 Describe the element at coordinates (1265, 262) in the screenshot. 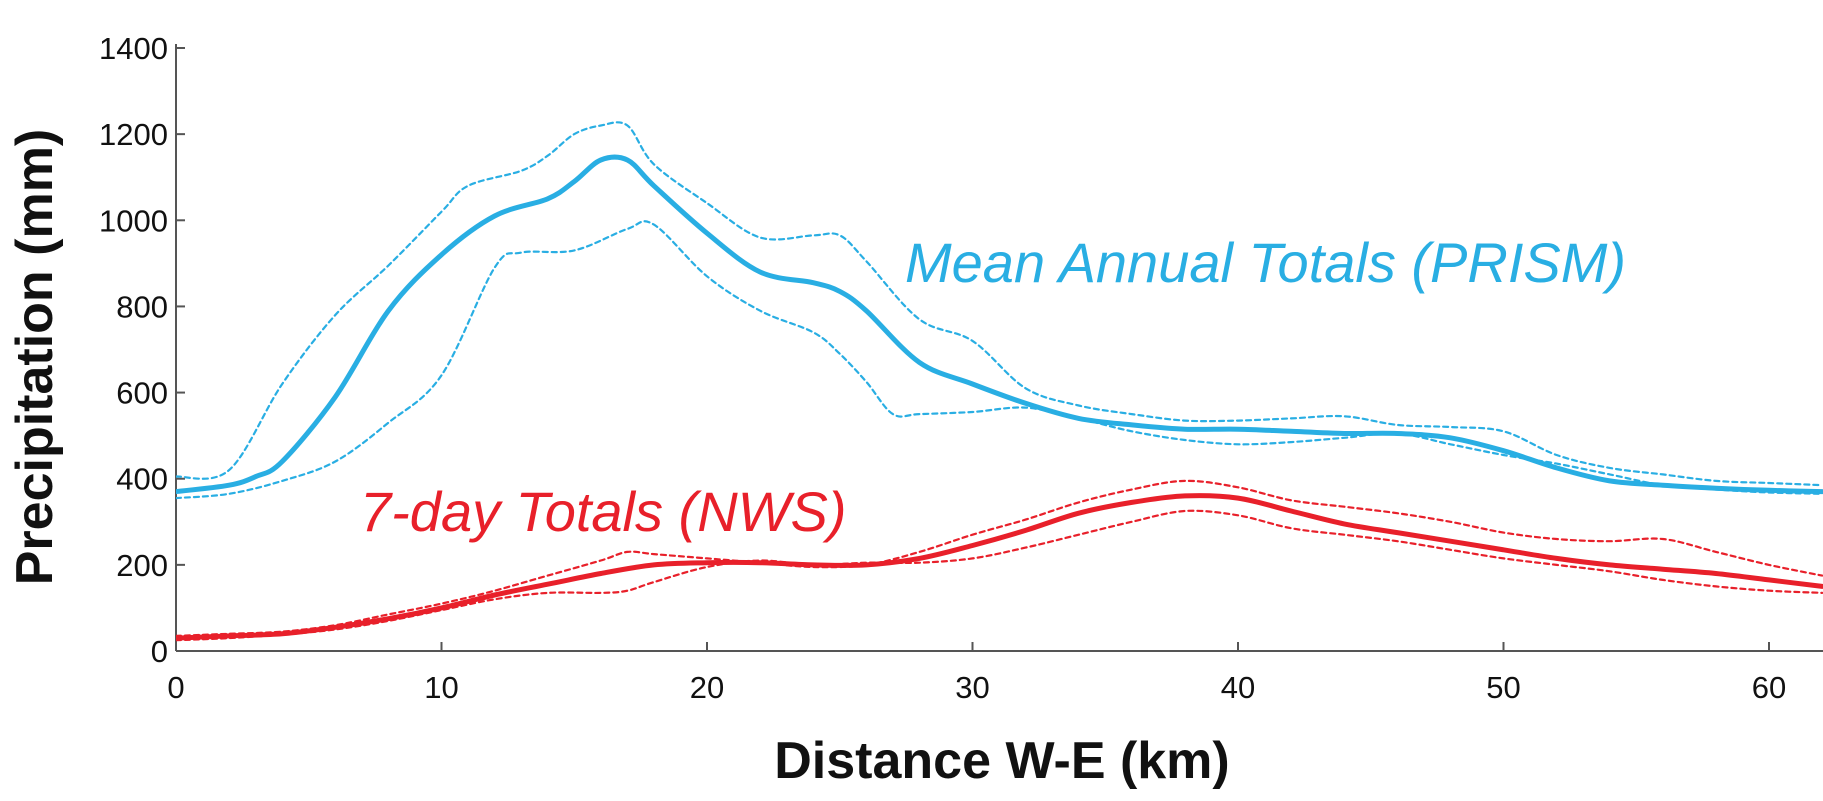

I see `series-label-prism: Mean Annual Totals (PRISM)` at that location.